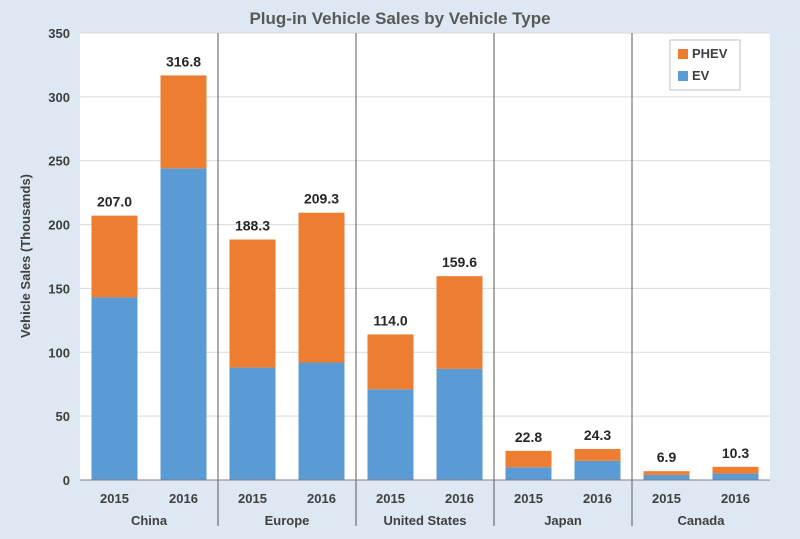  Describe the element at coordinates (399, 18) in the screenshot. I see `chart-title: Plug-in Vehicle Sales by Vehicle Type` at that location.